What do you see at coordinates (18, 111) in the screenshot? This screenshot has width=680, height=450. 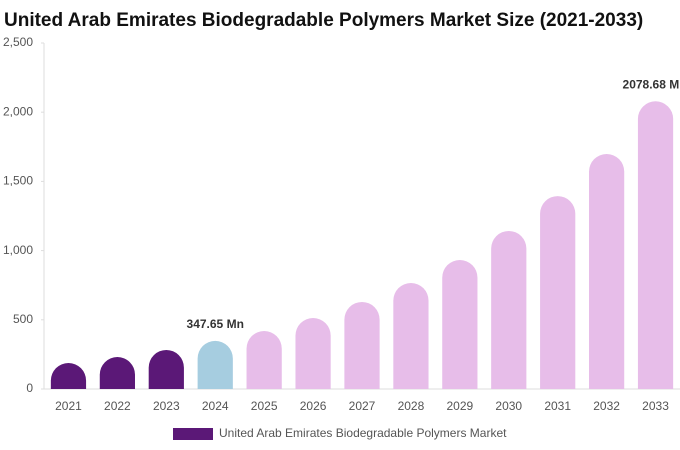 I see `y-tick-label: 2,000` at bounding box center [18, 111].